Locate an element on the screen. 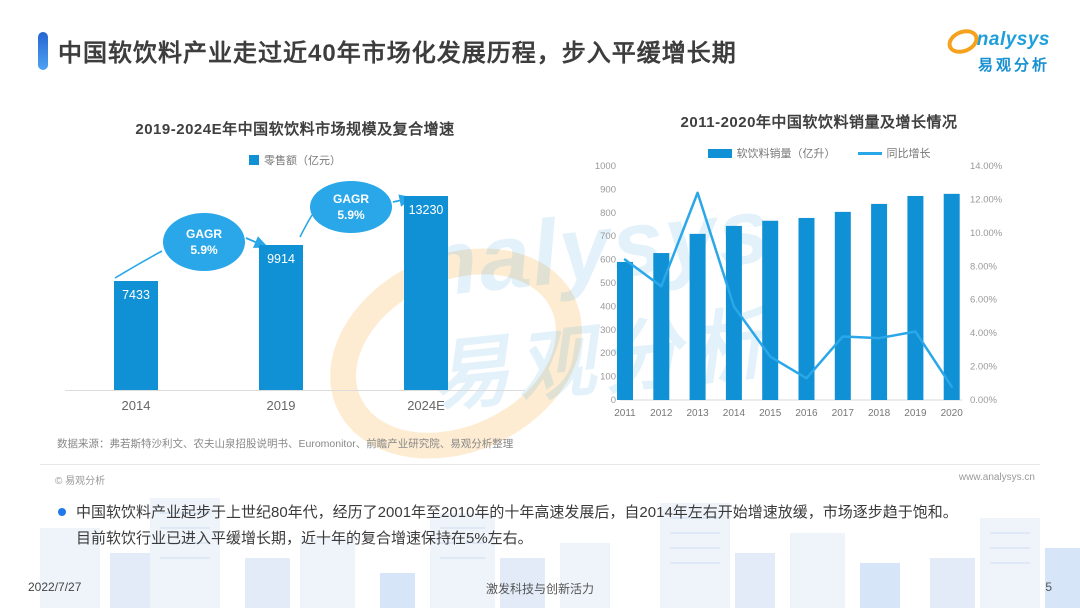  title-accent-bar is located at coordinates (43, 51).